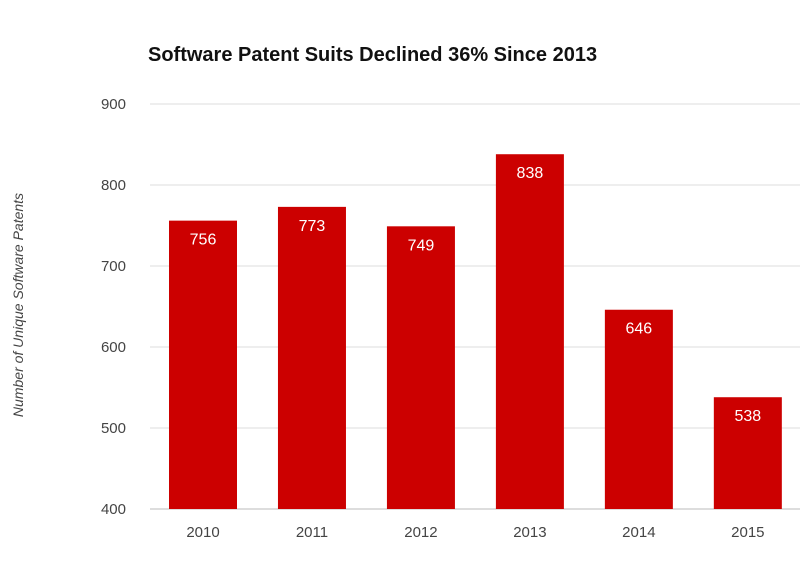 This screenshot has height=576, width=800. I want to click on x-axis-ticks: 2010 2011 2012 2013 2014 2015, so click(475, 532).